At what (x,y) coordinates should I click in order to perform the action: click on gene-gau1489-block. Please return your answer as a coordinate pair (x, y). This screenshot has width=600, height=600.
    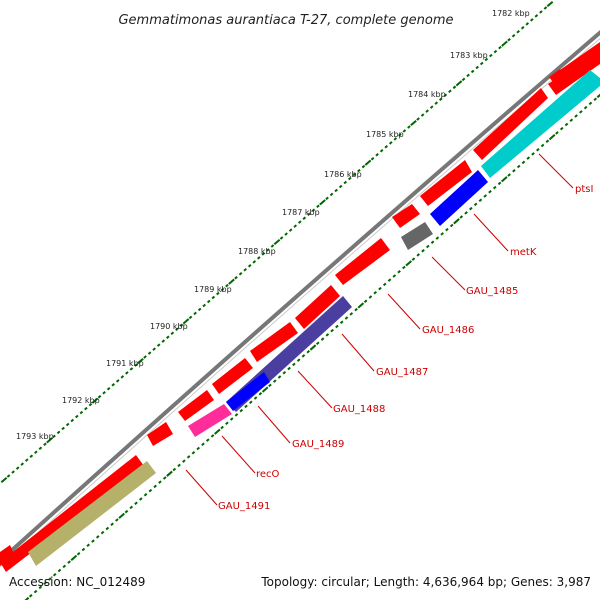
    Looking at the image, I should click on (248, 391).